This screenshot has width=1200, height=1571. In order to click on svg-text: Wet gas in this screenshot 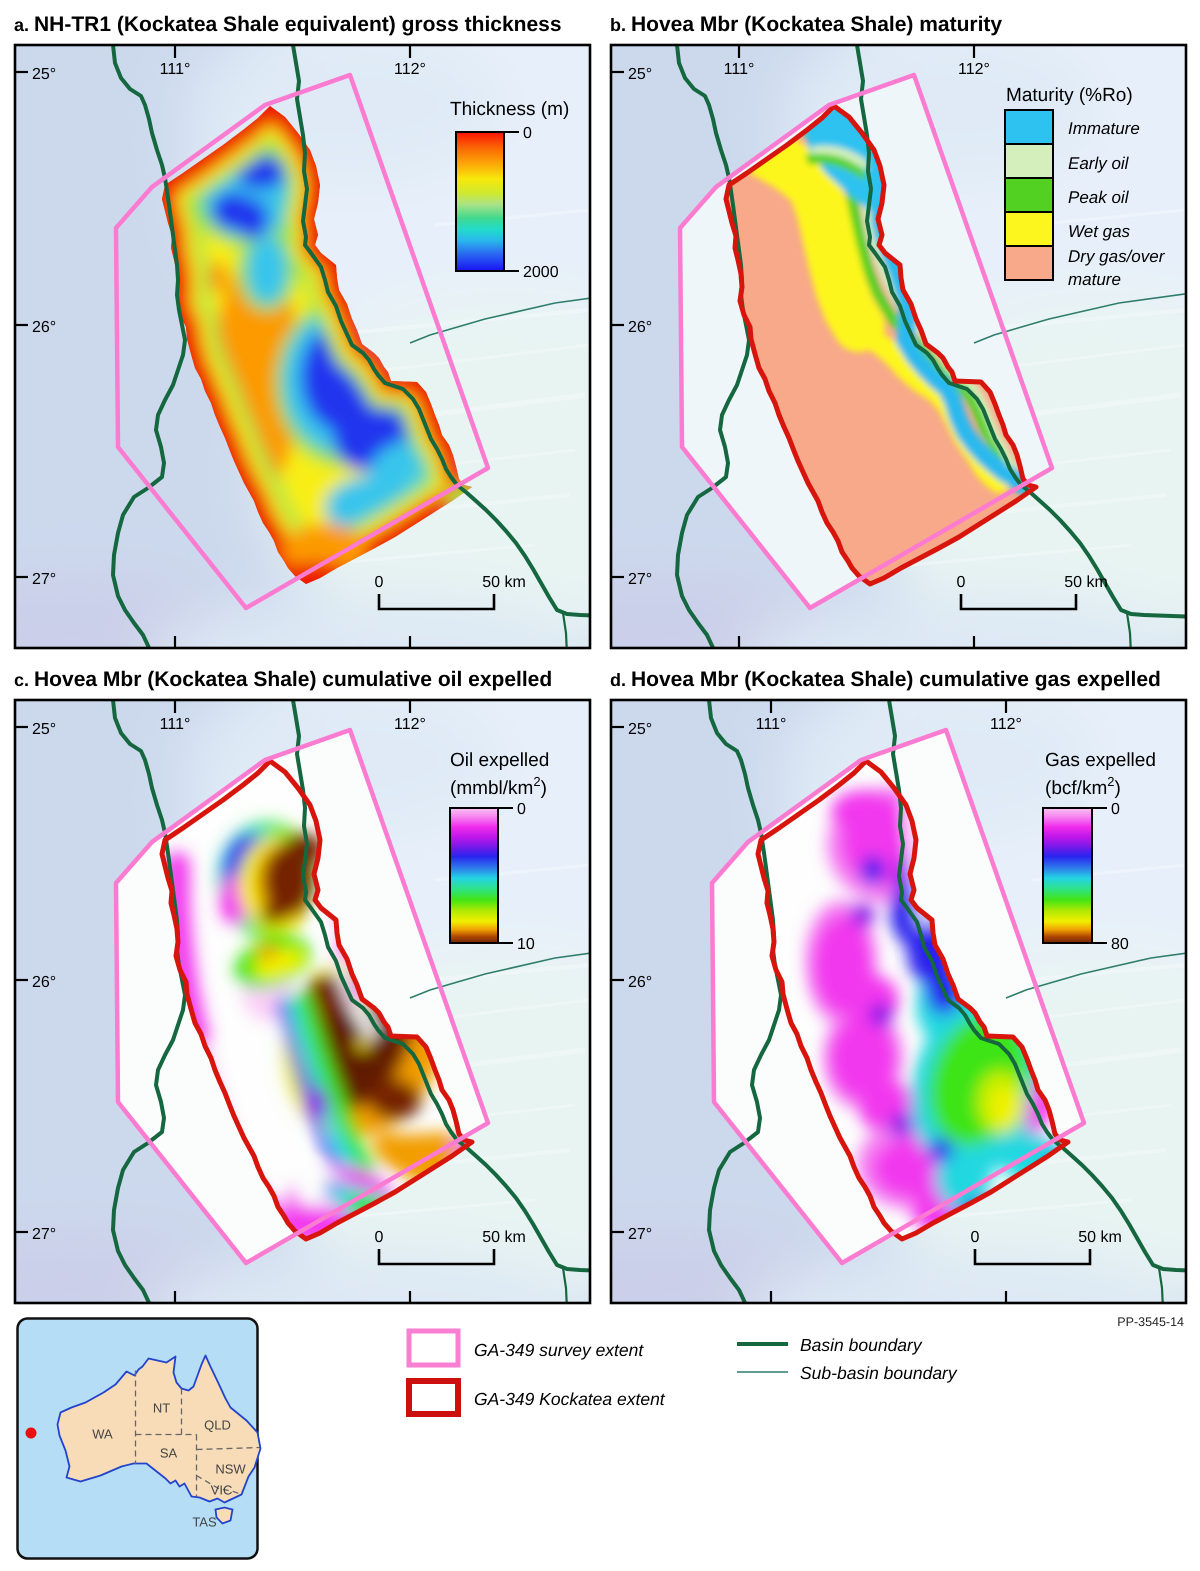, I will do `click(1099, 231)`.